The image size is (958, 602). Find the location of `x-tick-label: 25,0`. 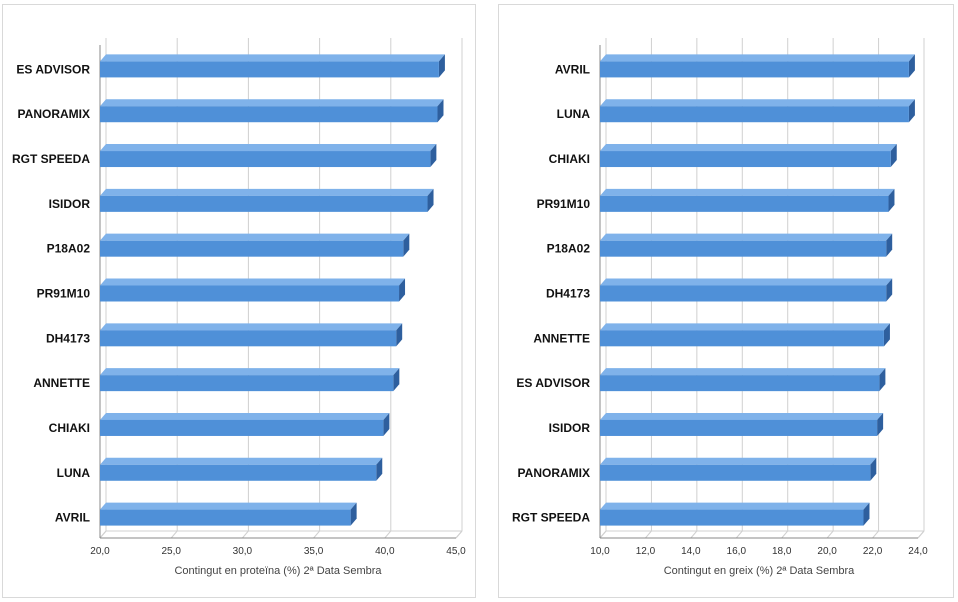

x-tick-label: 25,0 is located at coordinates (171, 551).